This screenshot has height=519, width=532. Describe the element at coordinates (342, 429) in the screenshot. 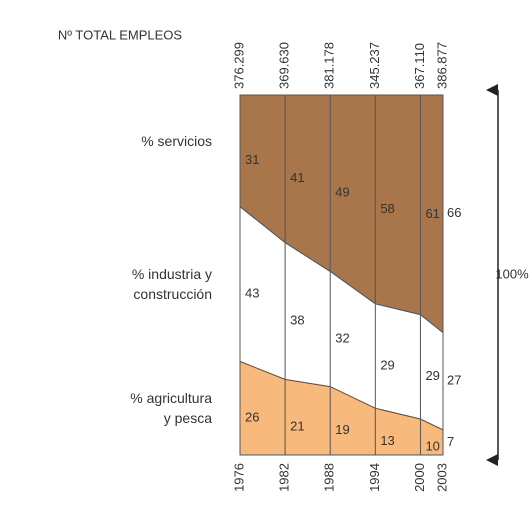

I see `data-label: 19` at that location.